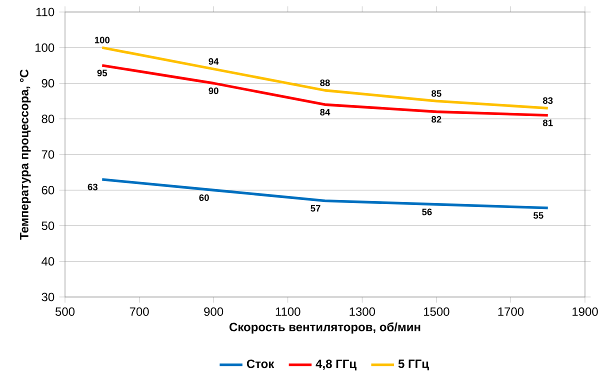  What do you see at coordinates (363, 311) in the screenshot?
I see `x-tick-label: 1300` at bounding box center [363, 311].